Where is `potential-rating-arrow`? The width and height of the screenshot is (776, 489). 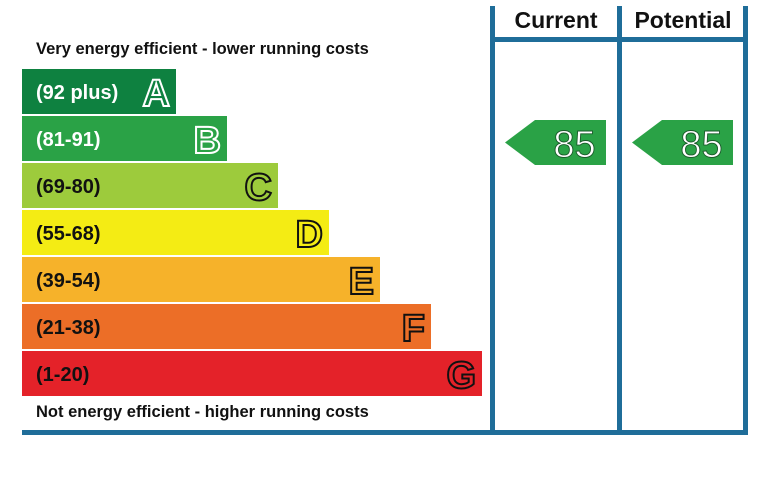
potential-rating-arrow is located at coordinates (682, 142).